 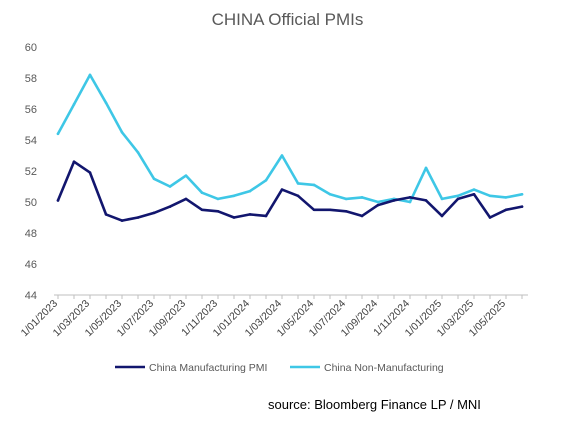 I want to click on y-axis: 44 46 48 50 52 54 56 58 60, so click(x=31, y=172).